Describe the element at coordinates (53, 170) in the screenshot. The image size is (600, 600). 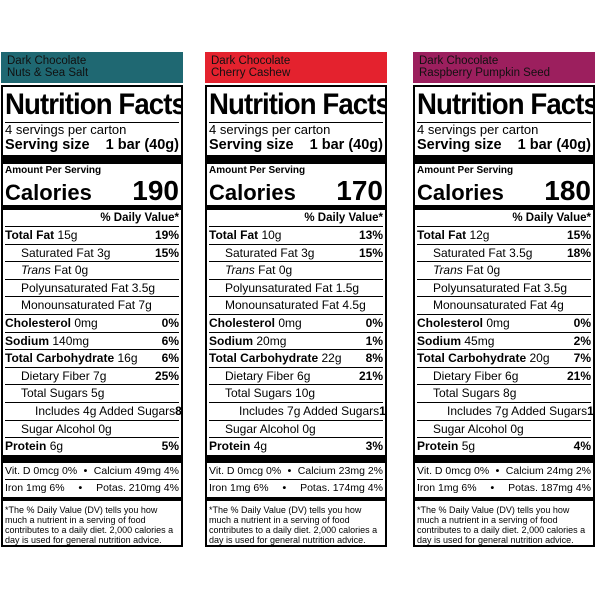
I see `amount-per-serving: Amount Per Serving` at that location.